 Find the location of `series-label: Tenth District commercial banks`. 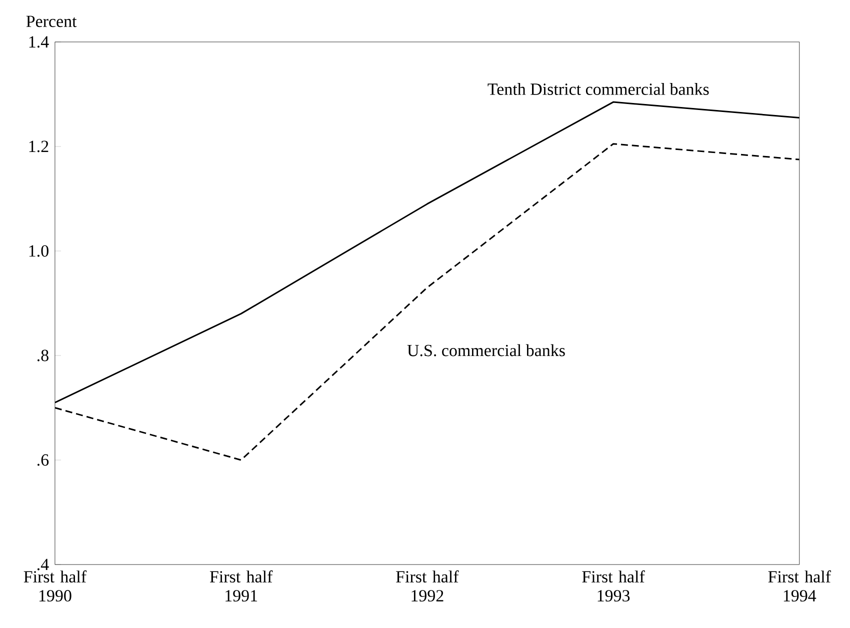

series-label: Tenth District commercial banks is located at coordinates (598, 89).